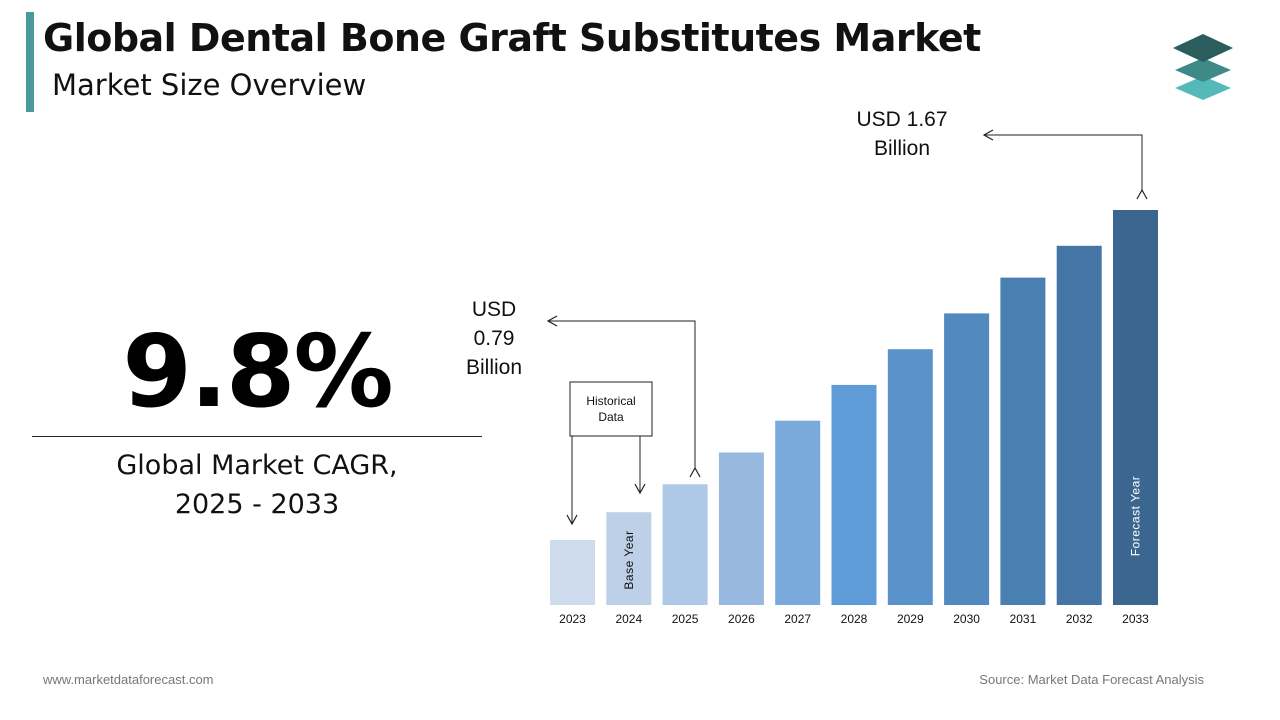 The height and width of the screenshot is (720, 1280). I want to click on page-subtitle: Market Size Overview, so click(209, 85).